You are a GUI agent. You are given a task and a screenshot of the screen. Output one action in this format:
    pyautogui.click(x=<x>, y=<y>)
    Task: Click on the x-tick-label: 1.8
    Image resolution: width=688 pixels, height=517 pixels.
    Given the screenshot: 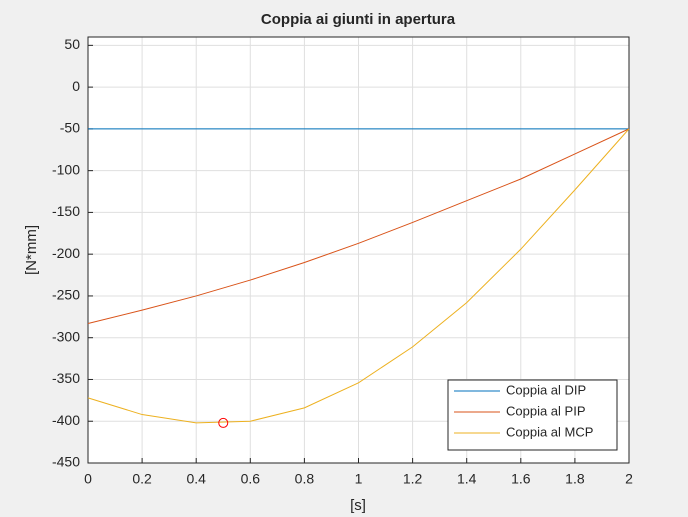 What is the action you would take?
    pyautogui.click(x=575, y=479)
    